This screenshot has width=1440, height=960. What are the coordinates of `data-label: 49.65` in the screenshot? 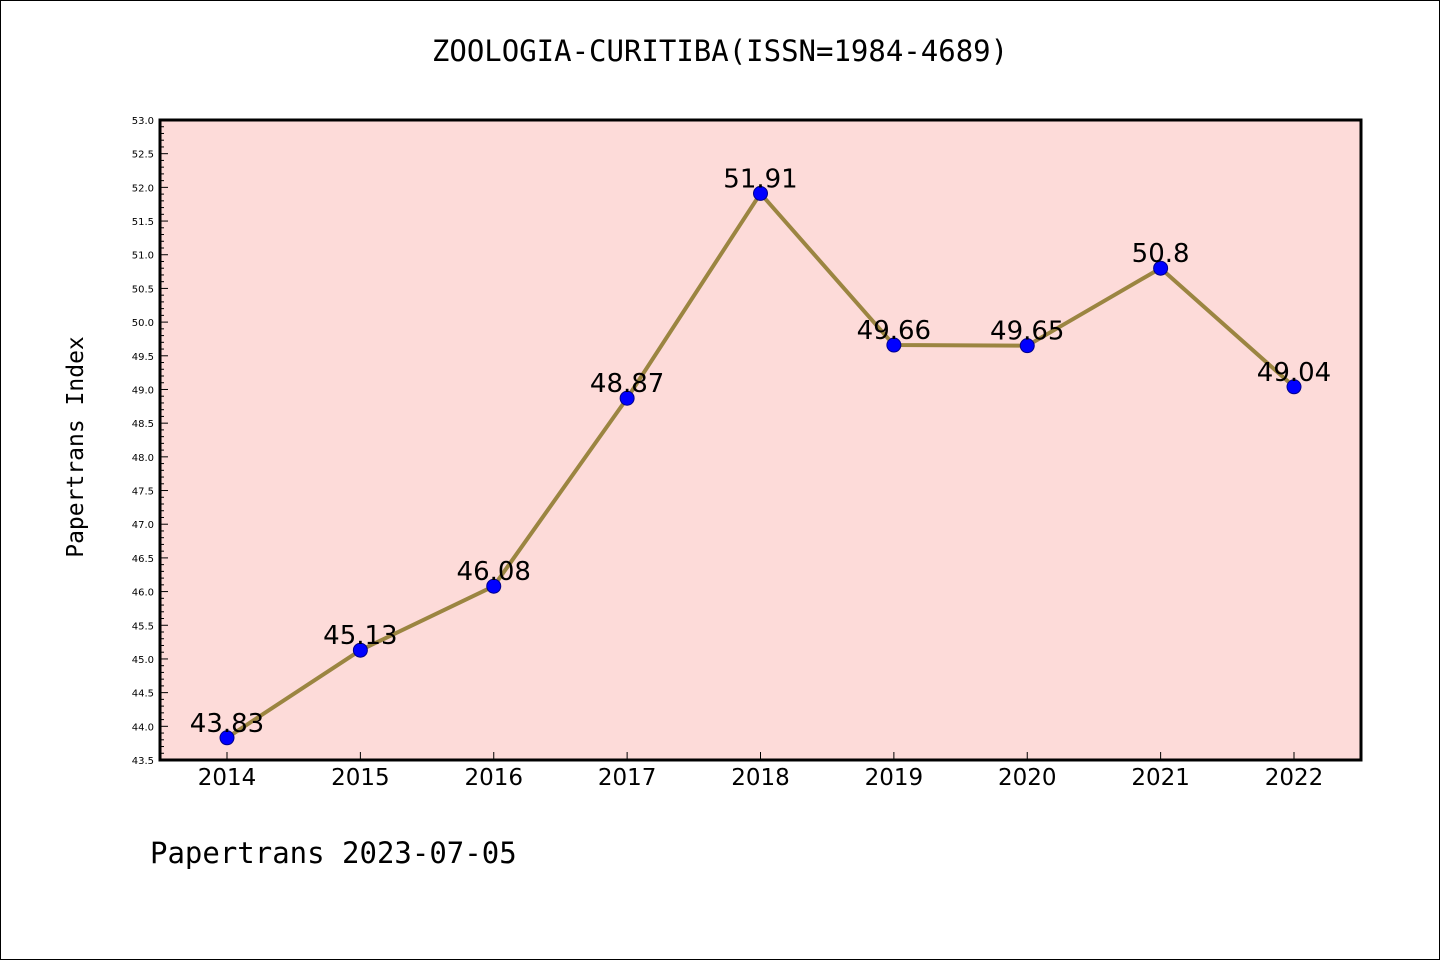 It's located at (1027, 332).